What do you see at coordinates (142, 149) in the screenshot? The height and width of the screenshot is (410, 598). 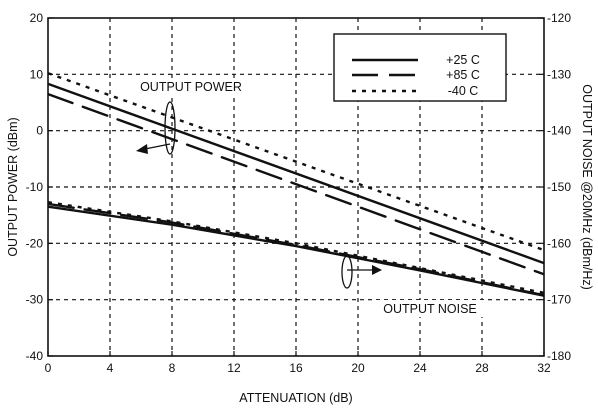 I see `power-arrow-head` at bounding box center [142, 149].